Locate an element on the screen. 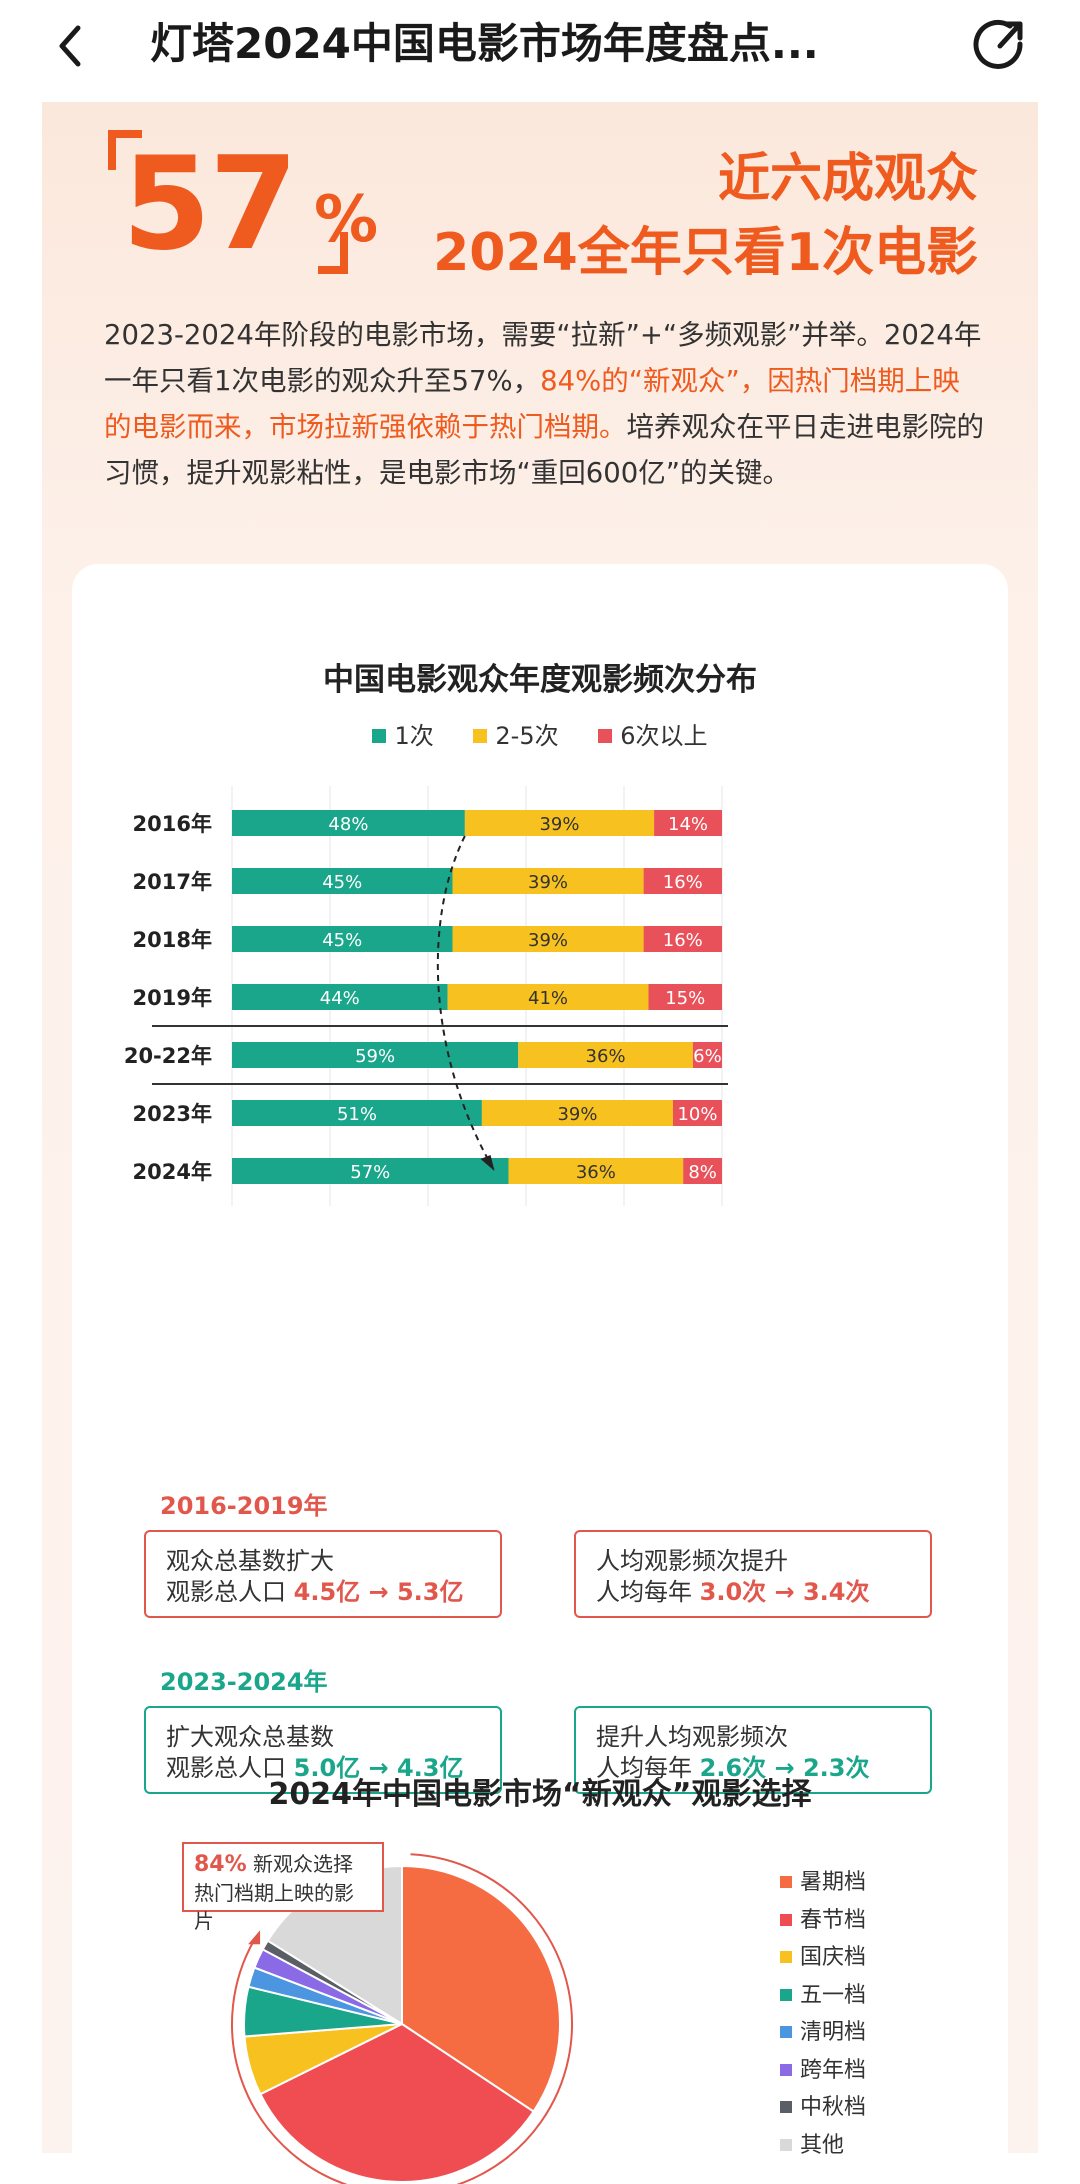 This screenshot has width=1080, height=2184. pie-legend-label: 其他 is located at coordinates (822, 2145).